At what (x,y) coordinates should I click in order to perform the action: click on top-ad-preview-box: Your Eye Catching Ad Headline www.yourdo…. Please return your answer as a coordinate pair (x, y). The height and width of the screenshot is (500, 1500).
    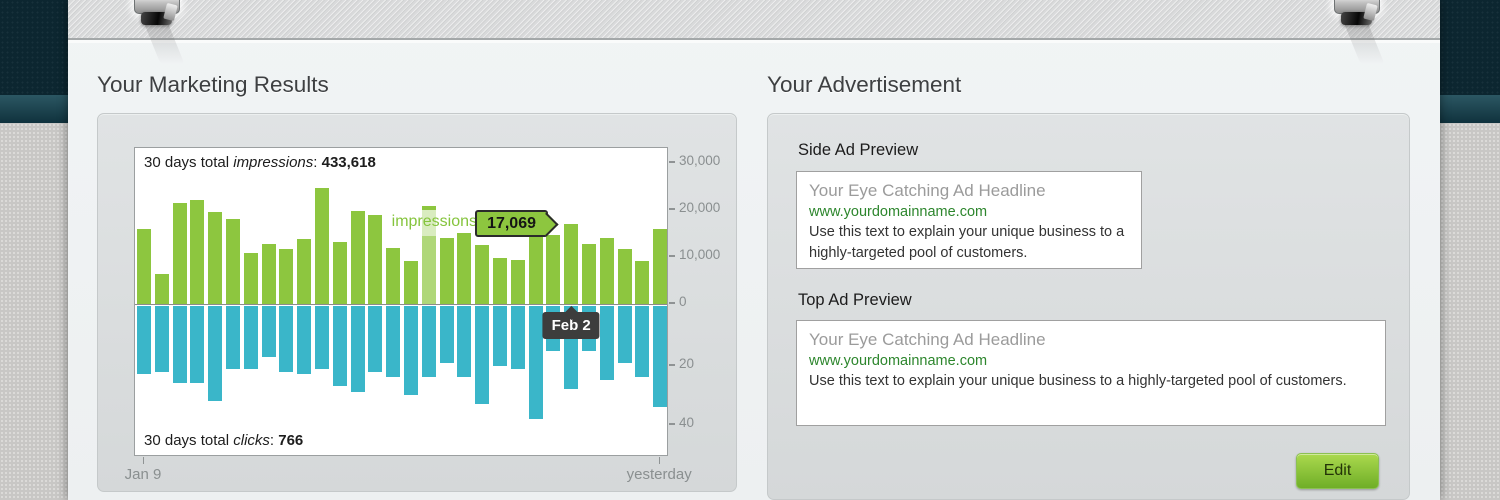
    Looking at the image, I should click on (1091, 373).